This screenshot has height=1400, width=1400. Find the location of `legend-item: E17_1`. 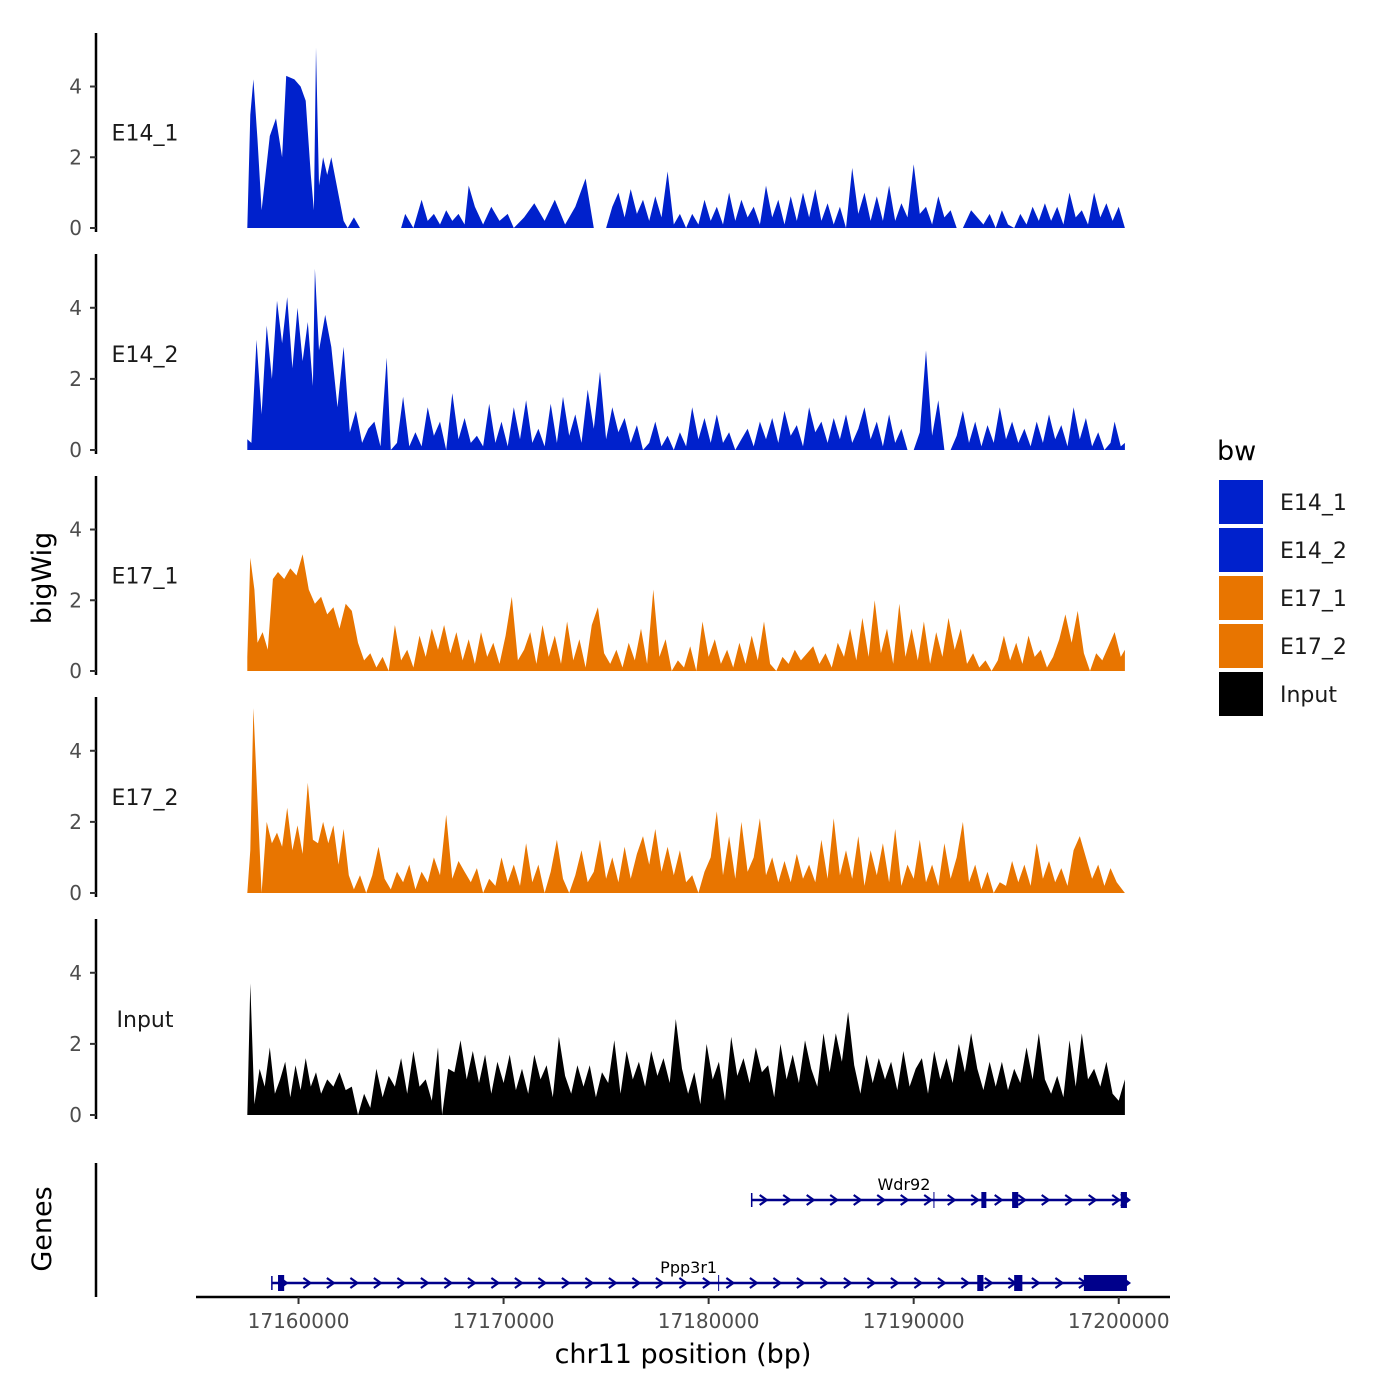

legend-item: E17_1 is located at coordinates (1283, 598).